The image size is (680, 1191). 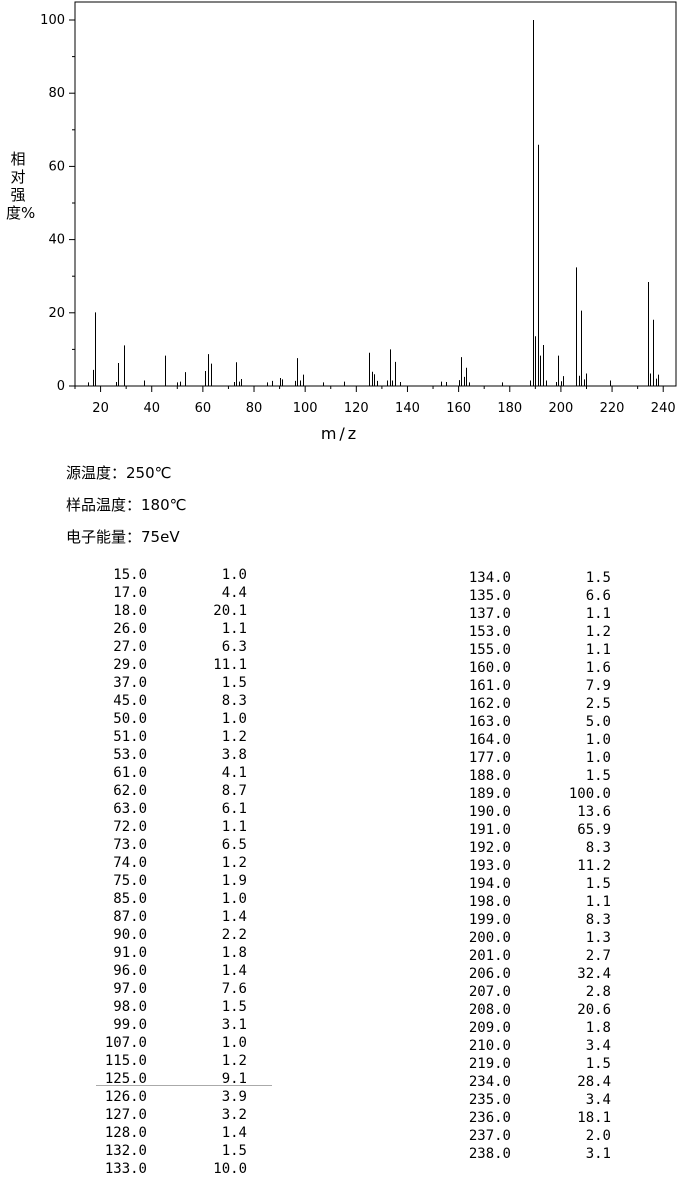 What do you see at coordinates (533, 686) in the screenshot?
I see `peak-row: 161.0 7.9` at bounding box center [533, 686].